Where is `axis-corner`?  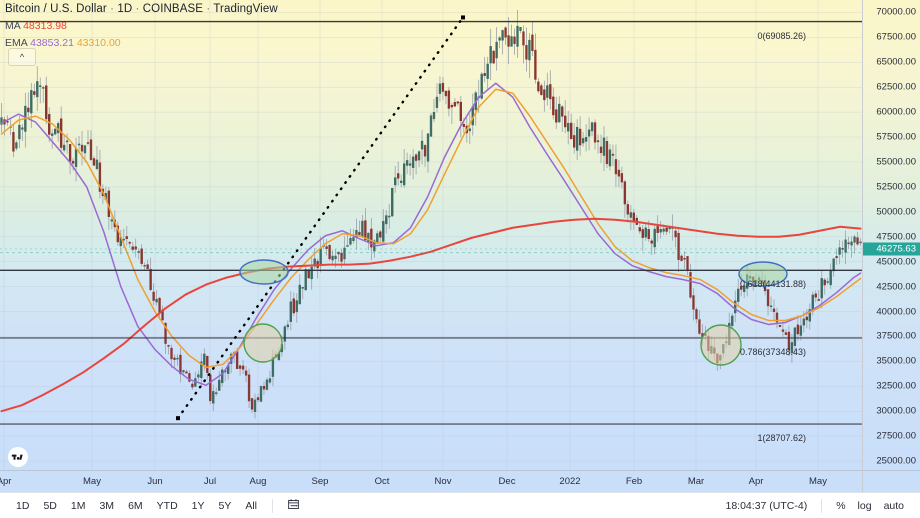 axis-corner is located at coordinates (891, 481).